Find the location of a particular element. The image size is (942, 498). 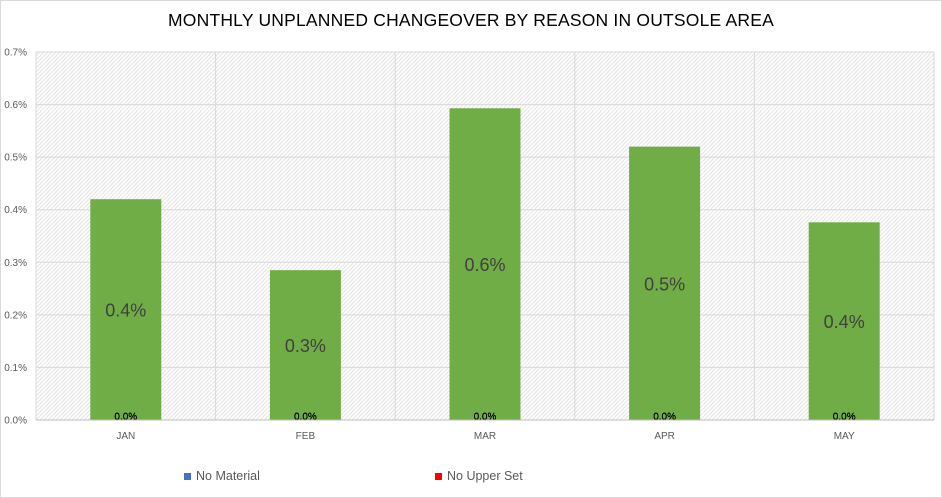

y-tick-label: 0.1% is located at coordinates (15, 368).